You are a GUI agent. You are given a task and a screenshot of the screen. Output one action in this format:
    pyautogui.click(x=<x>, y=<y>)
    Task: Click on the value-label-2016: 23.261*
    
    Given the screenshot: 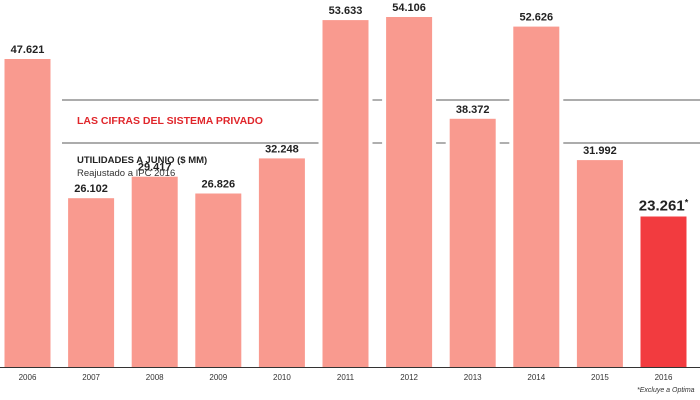 What is the action you would take?
    pyautogui.click(x=664, y=206)
    